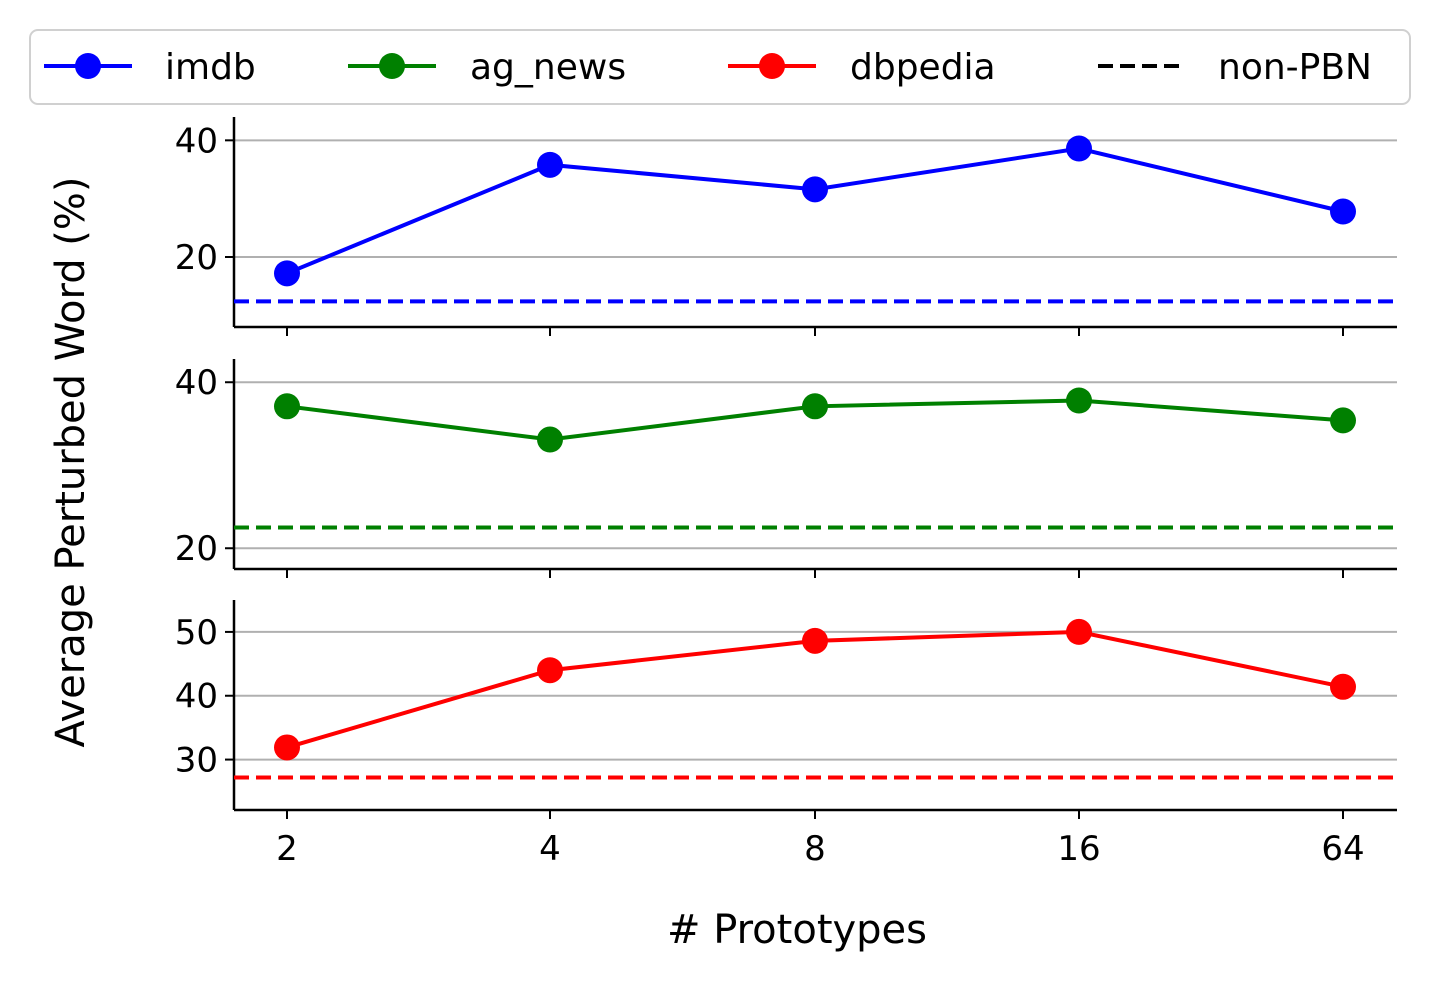 Image resolution: width=1441 pixels, height=988 pixels. I want to click on legend-label-ag_news: ag_news, so click(548, 67).